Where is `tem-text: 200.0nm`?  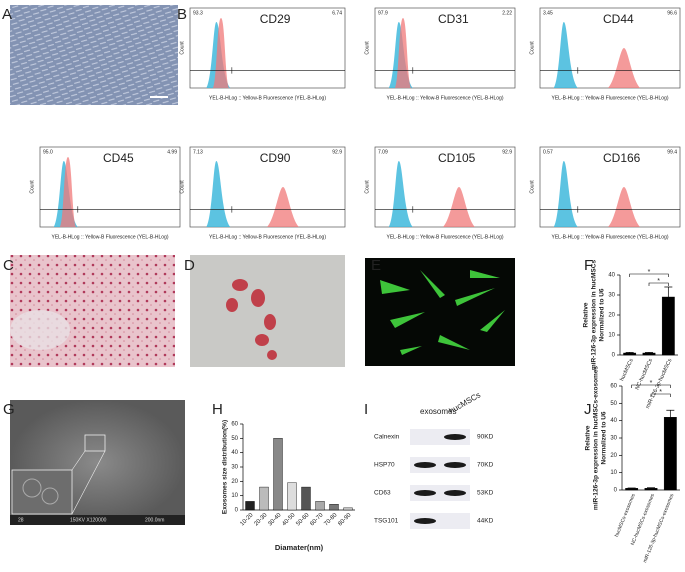
tem-text: 200.0nm is located at coordinates (154, 520).